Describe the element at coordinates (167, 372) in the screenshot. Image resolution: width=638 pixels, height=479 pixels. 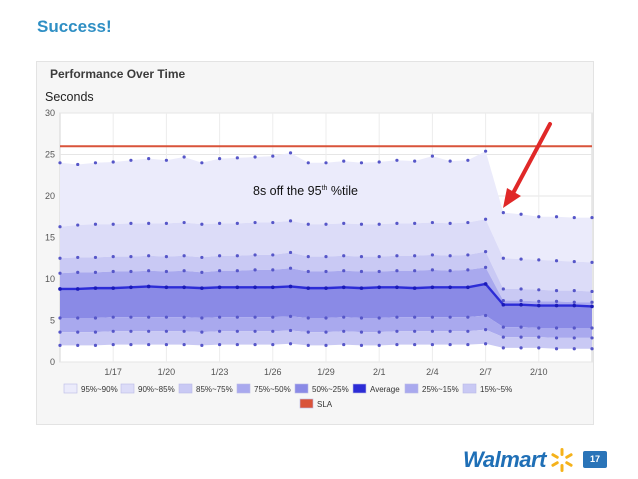
I see `x-tick-label: 1/20` at that location.